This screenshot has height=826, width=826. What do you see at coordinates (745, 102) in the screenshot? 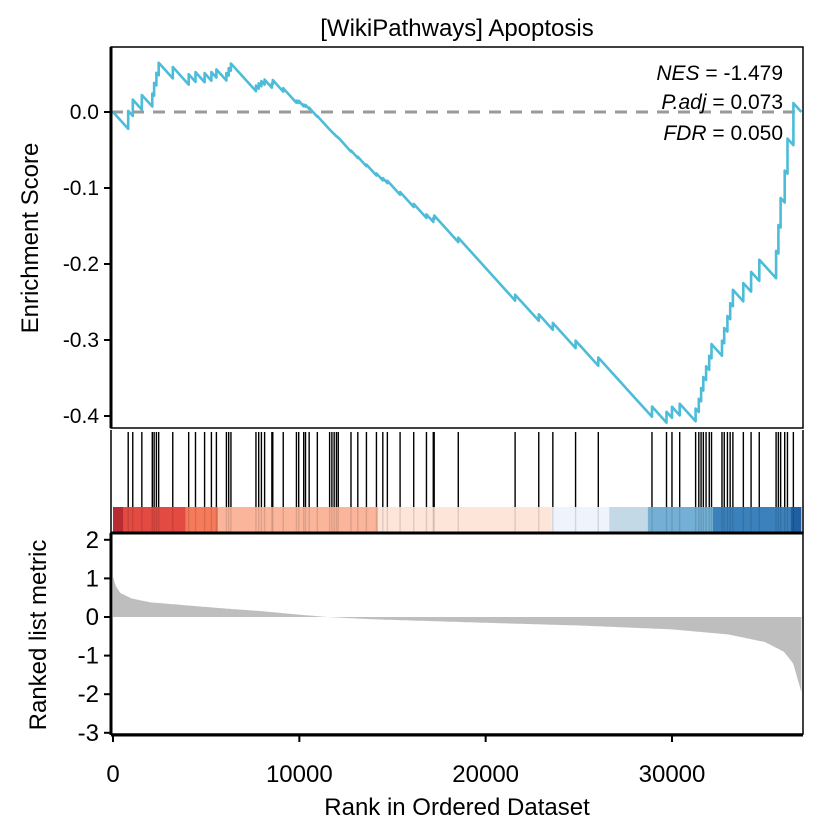
I see `padj-value: = 0.073` at bounding box center [745, 102].